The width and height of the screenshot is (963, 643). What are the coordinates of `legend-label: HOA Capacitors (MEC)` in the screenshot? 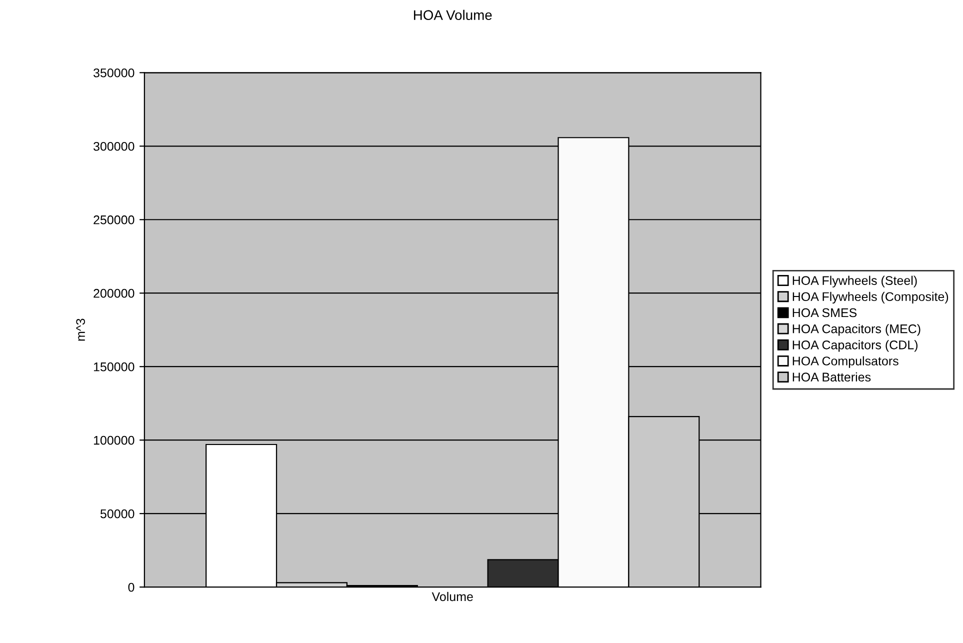 It's located at (856, 330).